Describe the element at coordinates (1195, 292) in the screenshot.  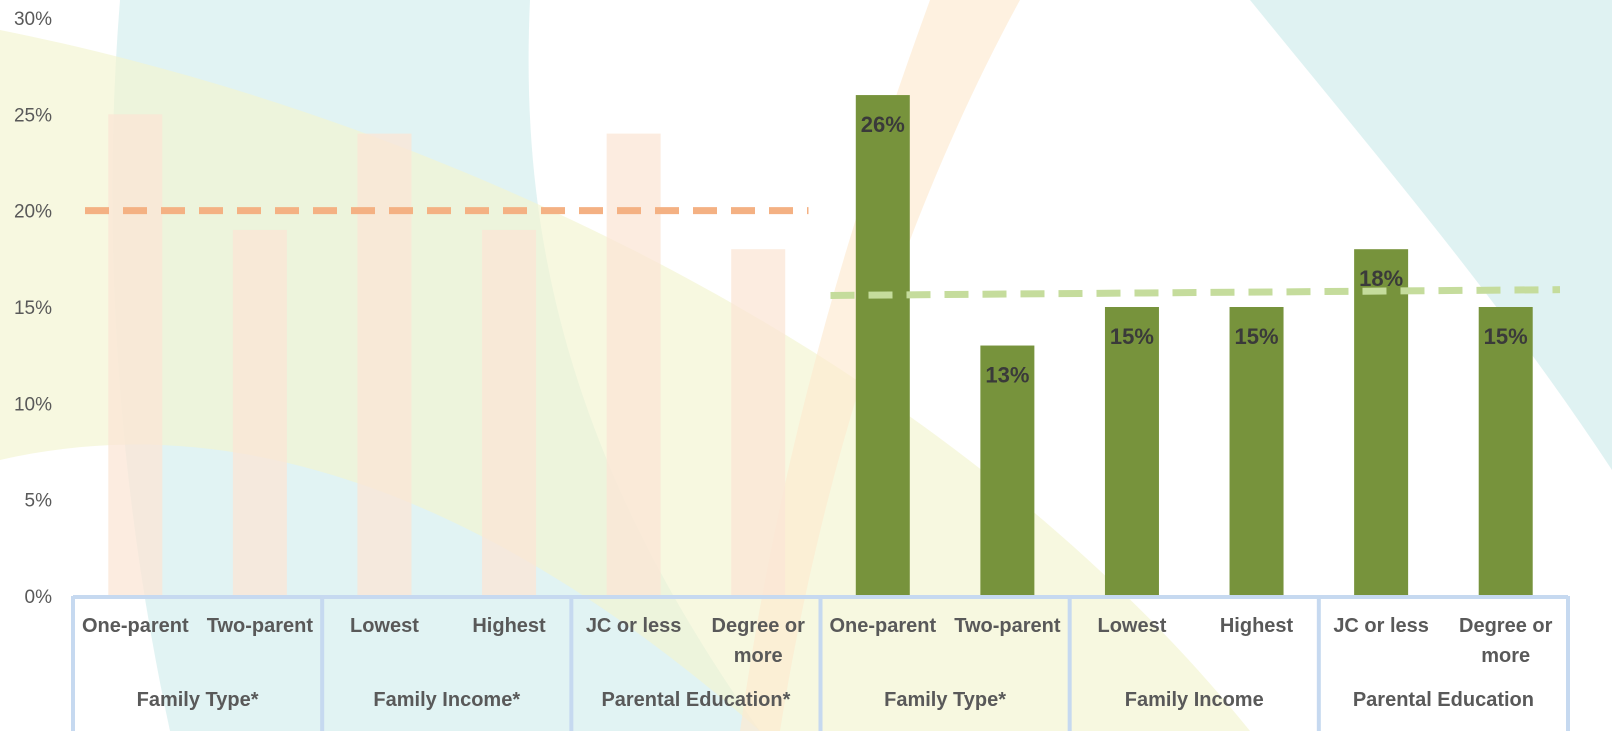
I see `average-reference-line` at that location.